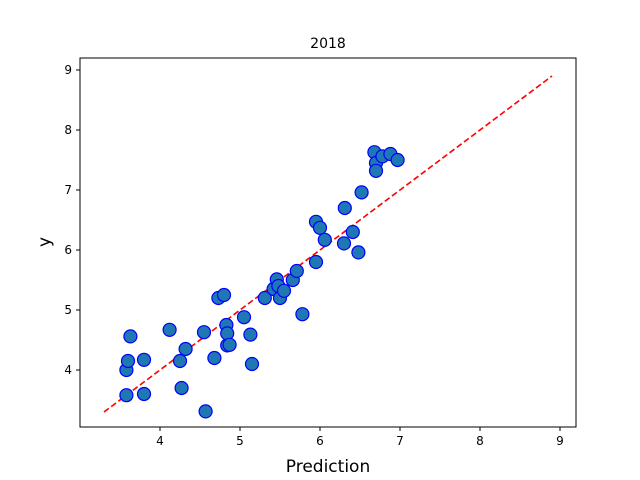 This screenshot has width=640, height=480. What do you see at coordinates (320, 441) in the screenshot?
I see `x-tick-label: 6` at bounding box center [320, 441].